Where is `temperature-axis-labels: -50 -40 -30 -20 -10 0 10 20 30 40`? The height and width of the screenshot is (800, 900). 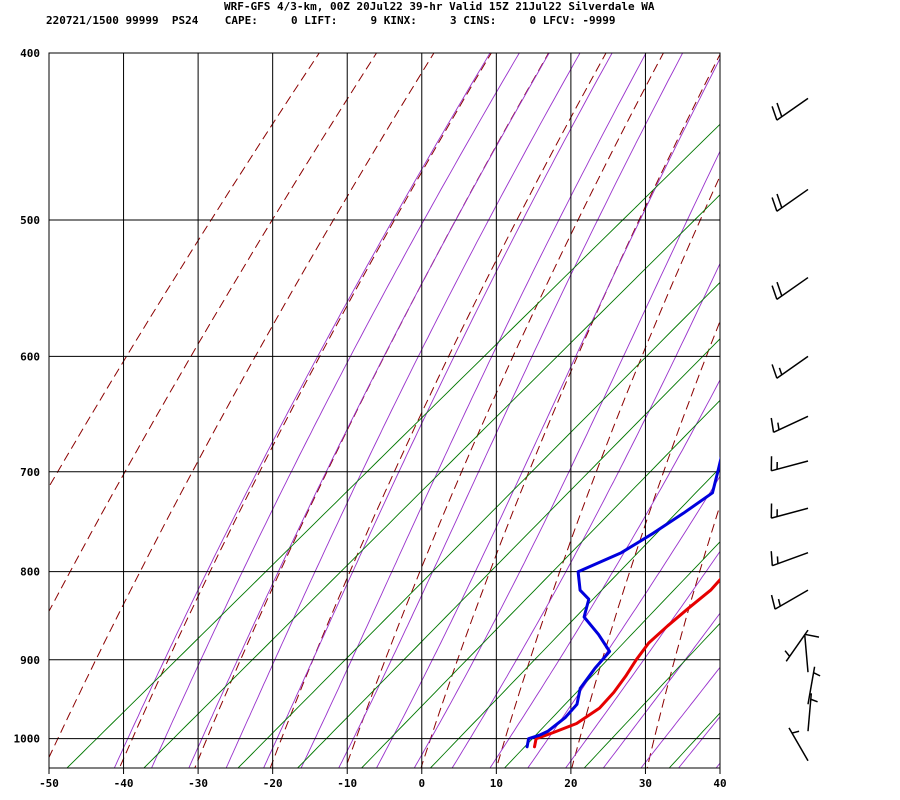 temperature-axis-labels: -50 -40 -30 -20 -10 0 10 20 30 40 is located at coordinates (383, 783).